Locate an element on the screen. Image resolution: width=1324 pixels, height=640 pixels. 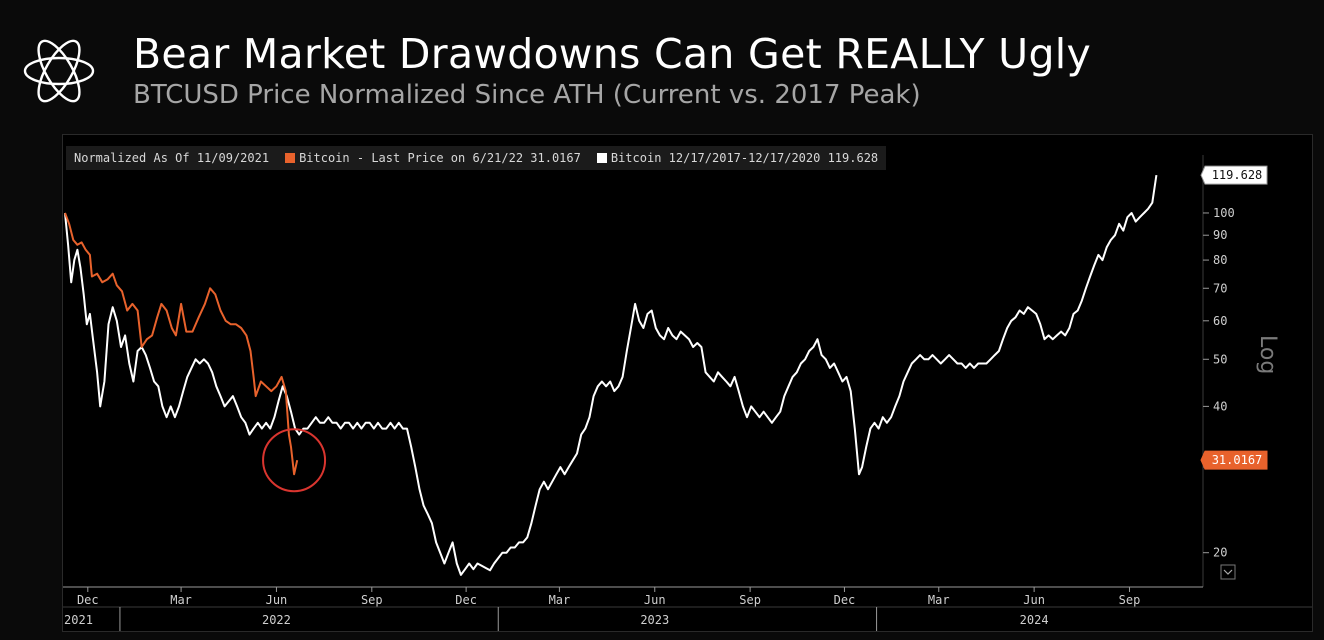
legend-item-past: Bitcoin 12/17/2017-12/17/2020 119.628 is located at coordinates (737, 158).